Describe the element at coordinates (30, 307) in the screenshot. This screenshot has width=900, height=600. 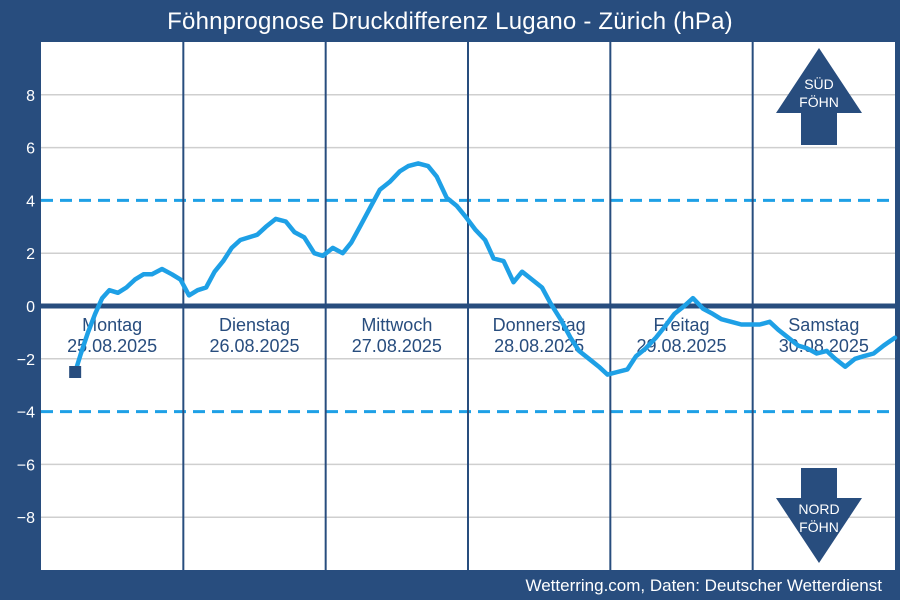
I see `y-tick-label: 0` at that location.